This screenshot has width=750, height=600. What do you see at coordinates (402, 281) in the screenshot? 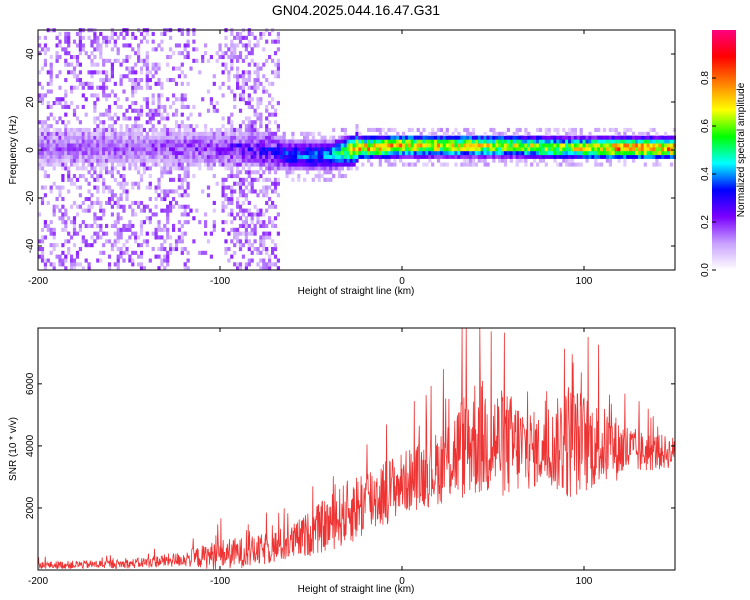
I see `x-tick-label: 0` at bounding box center [402, 281].